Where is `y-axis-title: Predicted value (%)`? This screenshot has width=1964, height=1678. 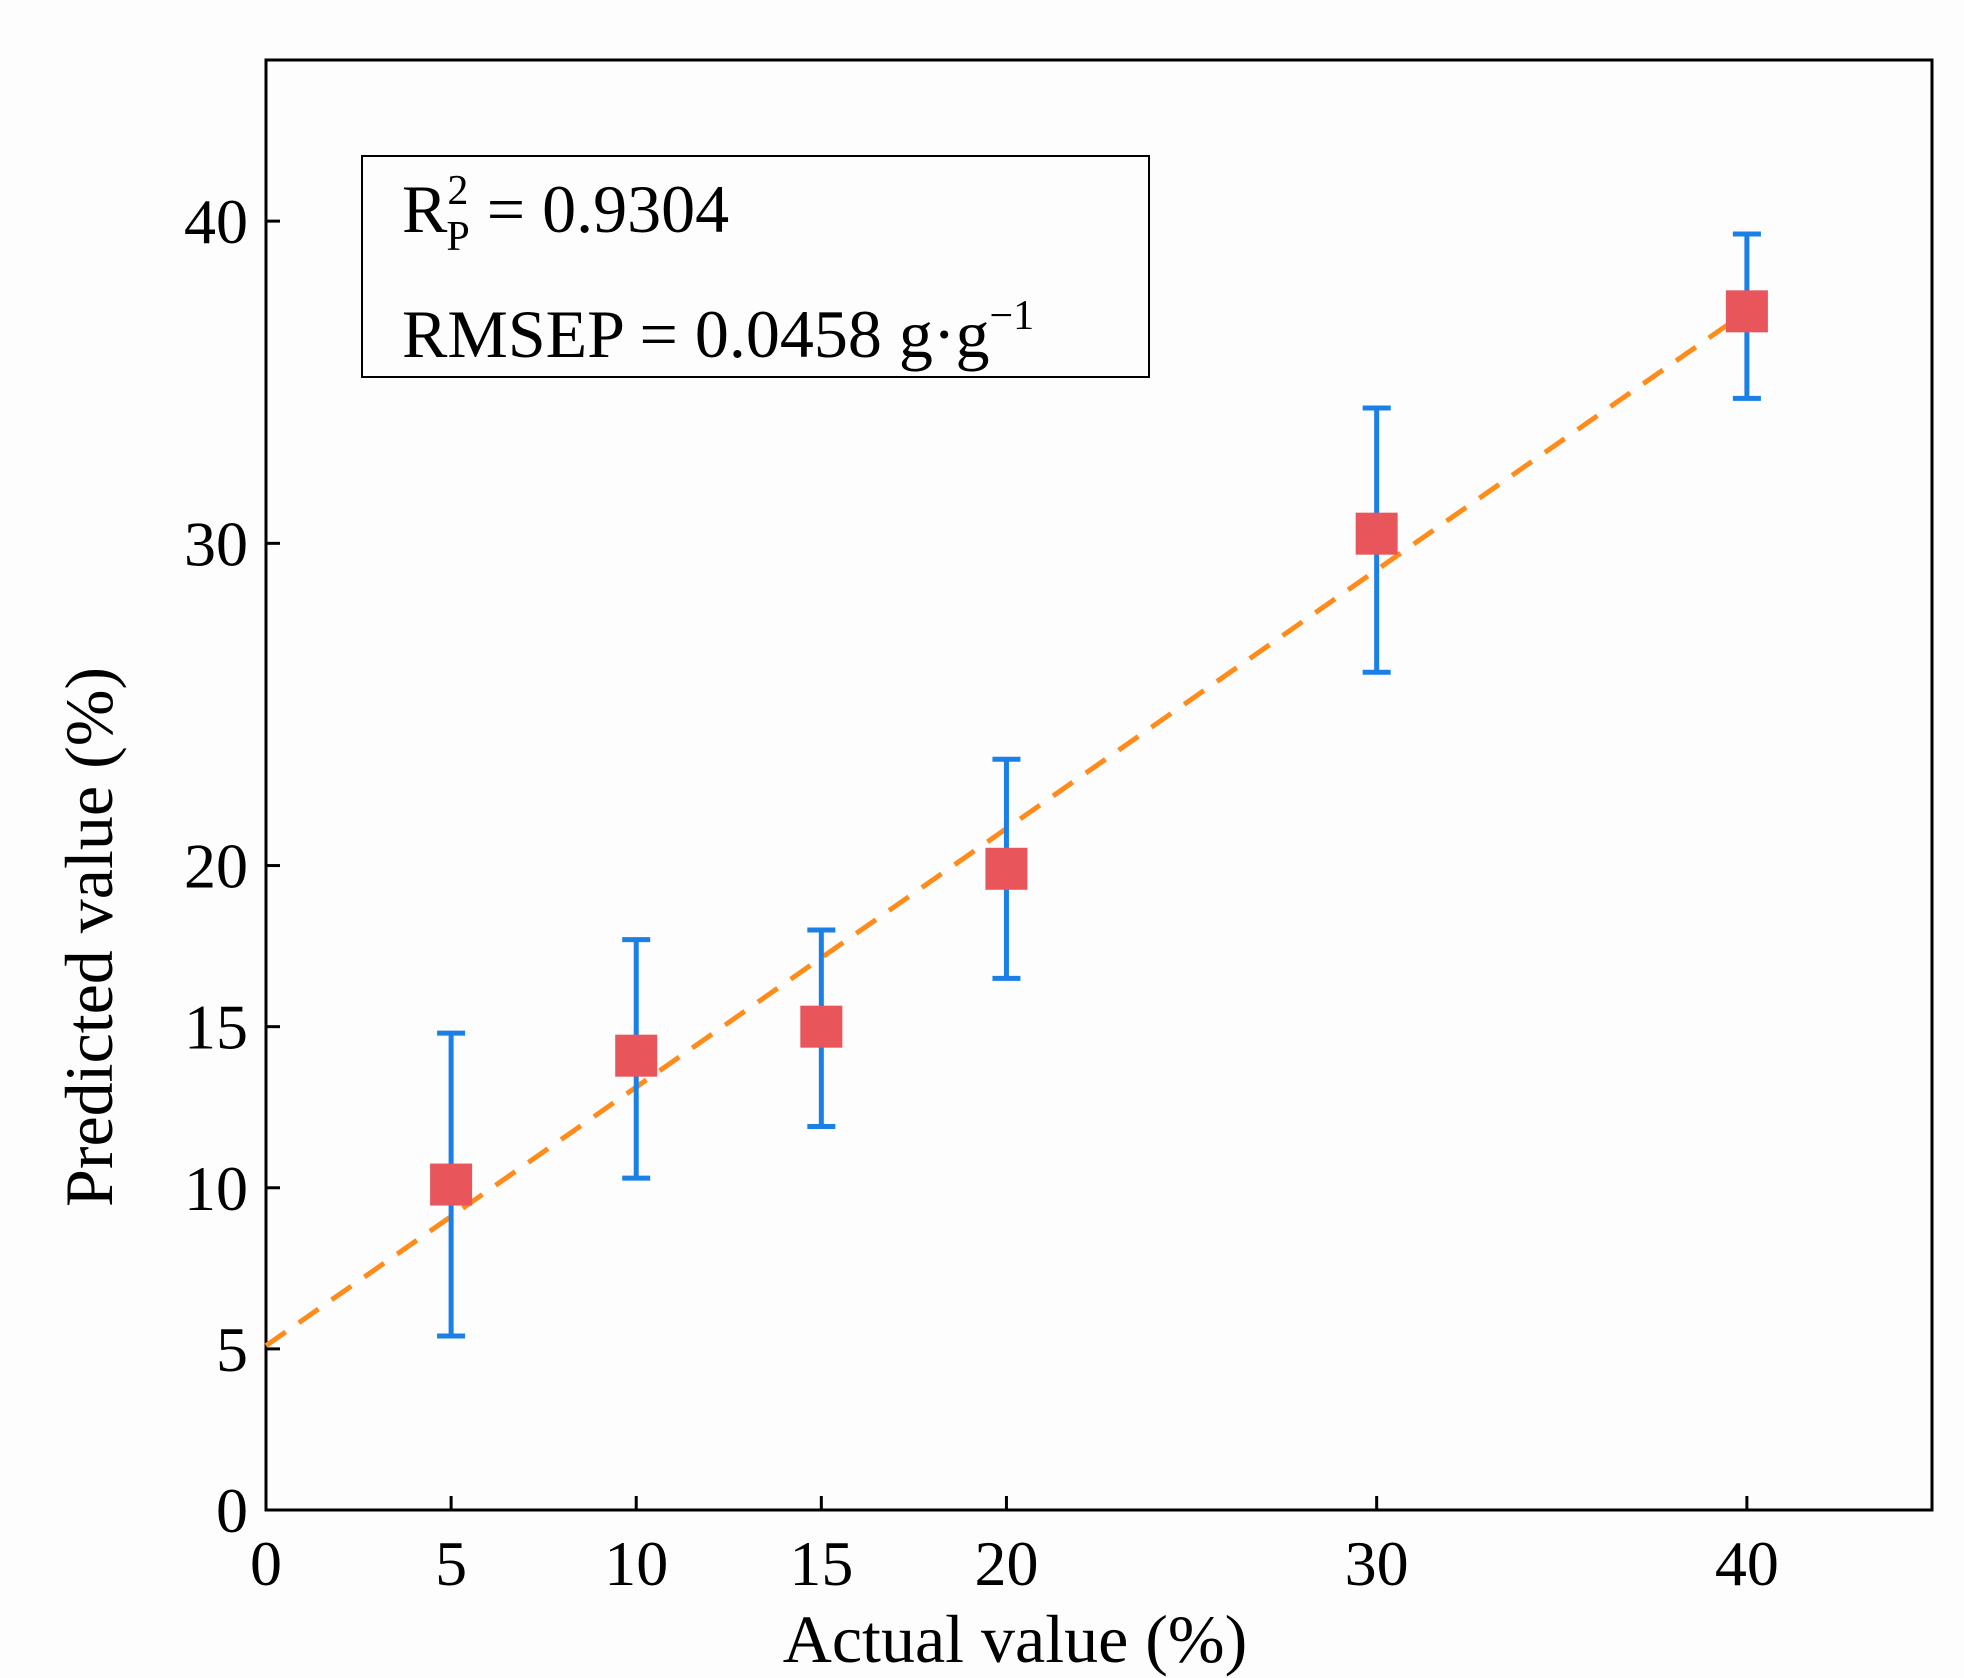
y-axis-title: Predicted value (%) is located at coordinates (89, 937).